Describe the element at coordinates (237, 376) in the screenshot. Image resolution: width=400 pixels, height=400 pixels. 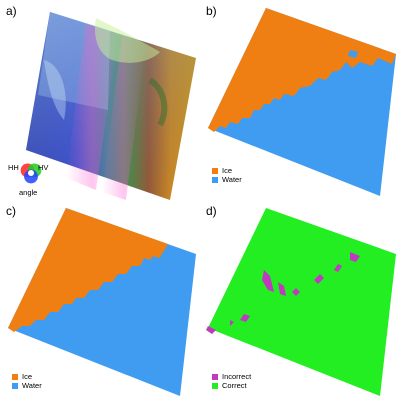
I see `legend-label-incorrect: Incorrect` at that location.